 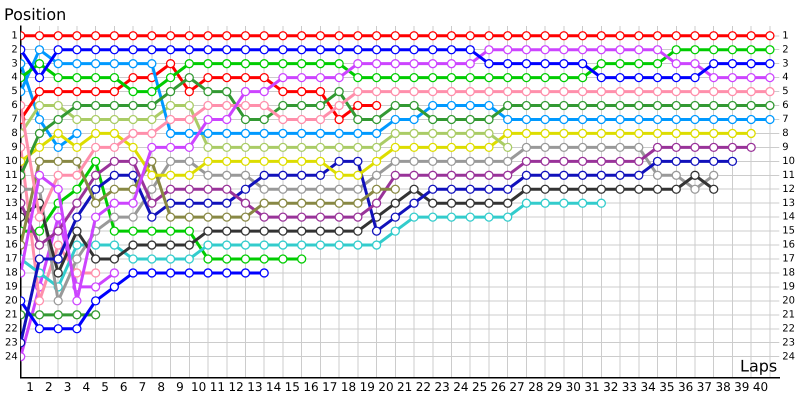 I want to click on x-tick-label: 8, so click(x=161, y=387).